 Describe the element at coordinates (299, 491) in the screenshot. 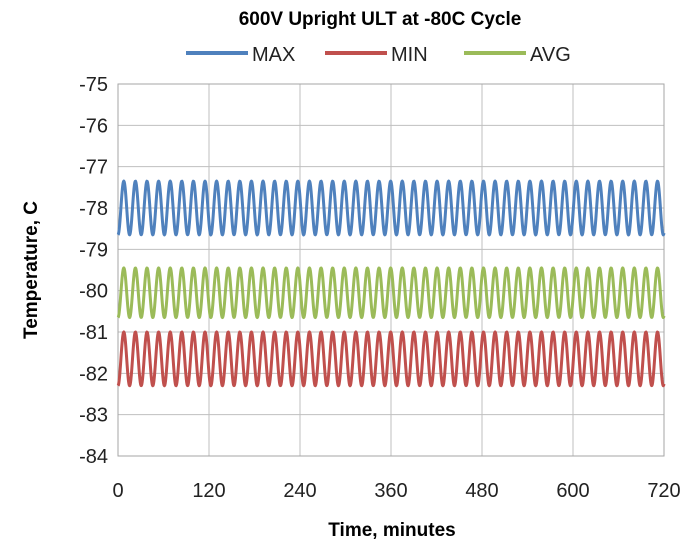

I see `x-tick-label: 240` at that location.